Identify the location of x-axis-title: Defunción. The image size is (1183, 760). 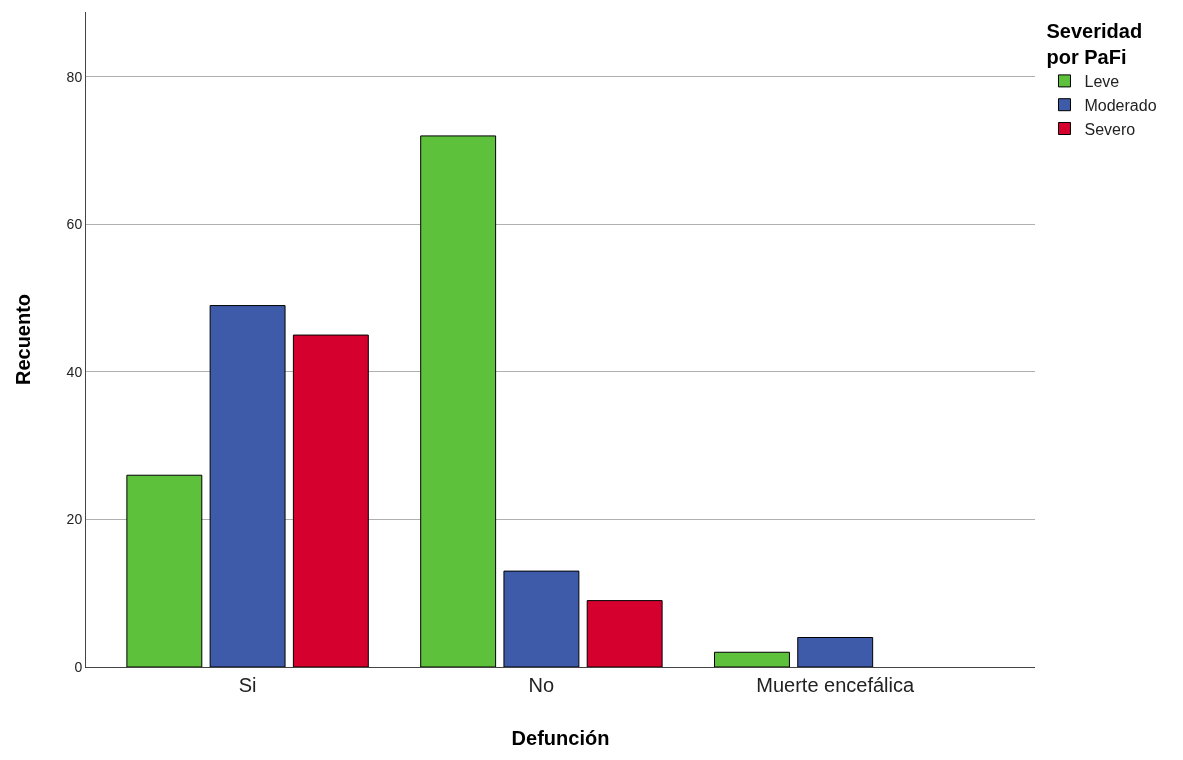
(560, 737).